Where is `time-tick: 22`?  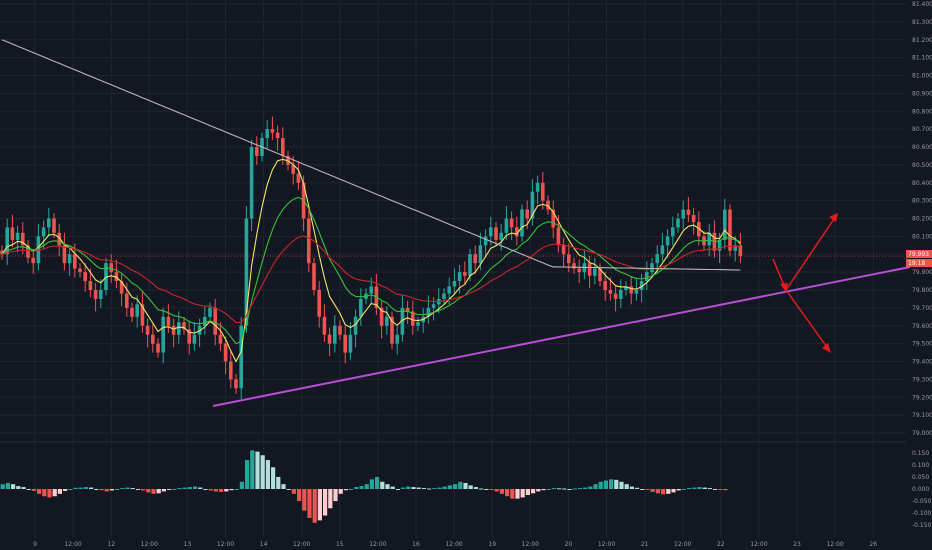 time-tick: 22 is located at coordinates (721, 544).